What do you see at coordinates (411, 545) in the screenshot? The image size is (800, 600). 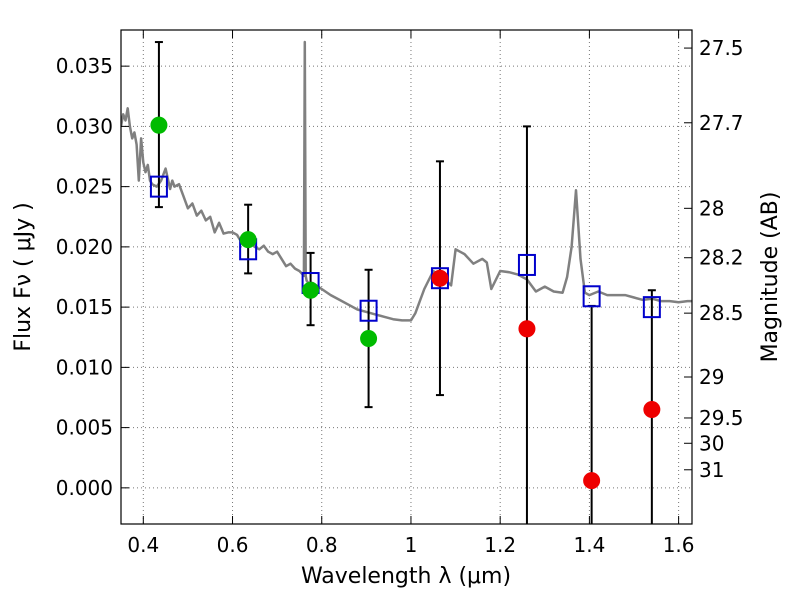 I see `x-tick-label: 1` at bounding box center [411, 545].